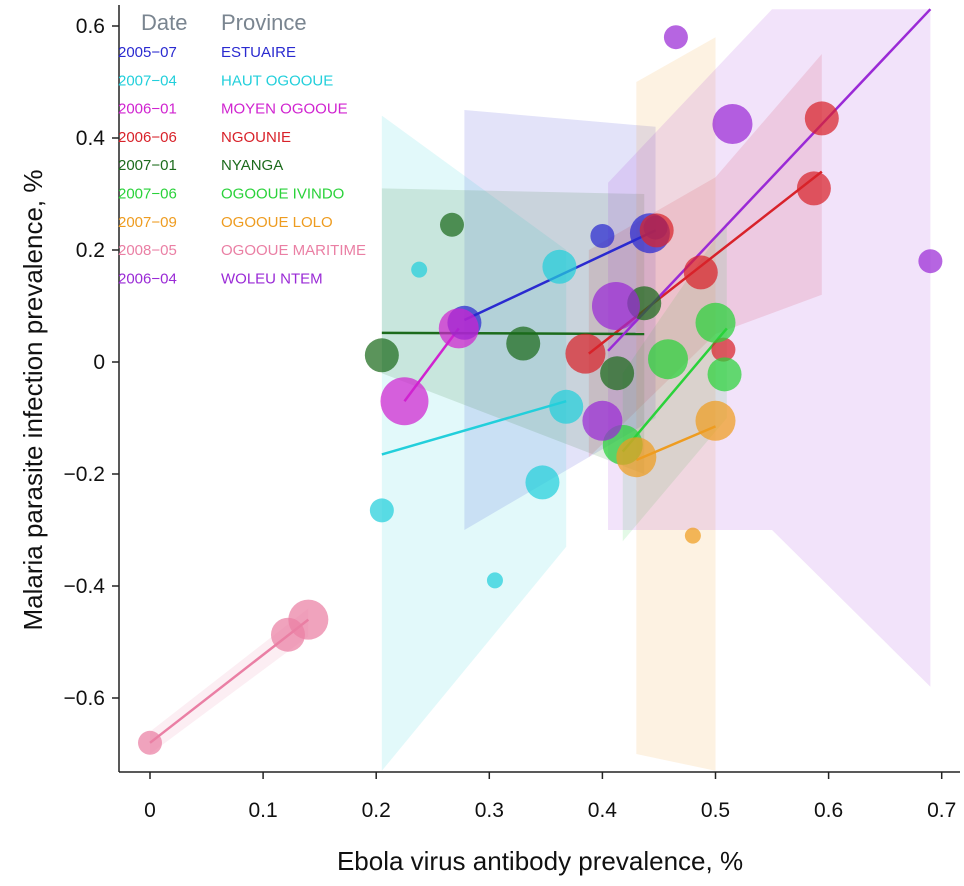  What do you see at coordinates (85, 586) in the screenshot?
I see `y-tick-label: −0.4` at bounding box center [85, 586].